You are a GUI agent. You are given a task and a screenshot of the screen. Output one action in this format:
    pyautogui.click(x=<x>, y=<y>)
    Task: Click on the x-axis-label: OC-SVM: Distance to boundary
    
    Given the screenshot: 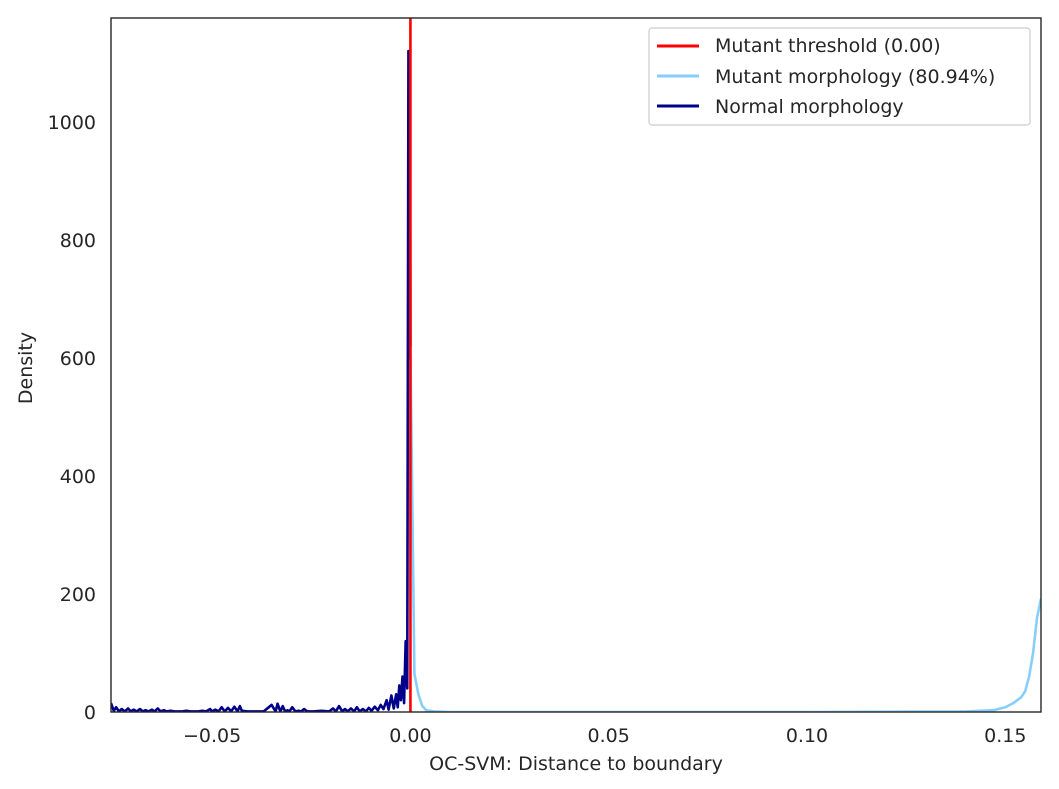 What is the action you would take?
    pyautogui.click(x=576, y=764)
    